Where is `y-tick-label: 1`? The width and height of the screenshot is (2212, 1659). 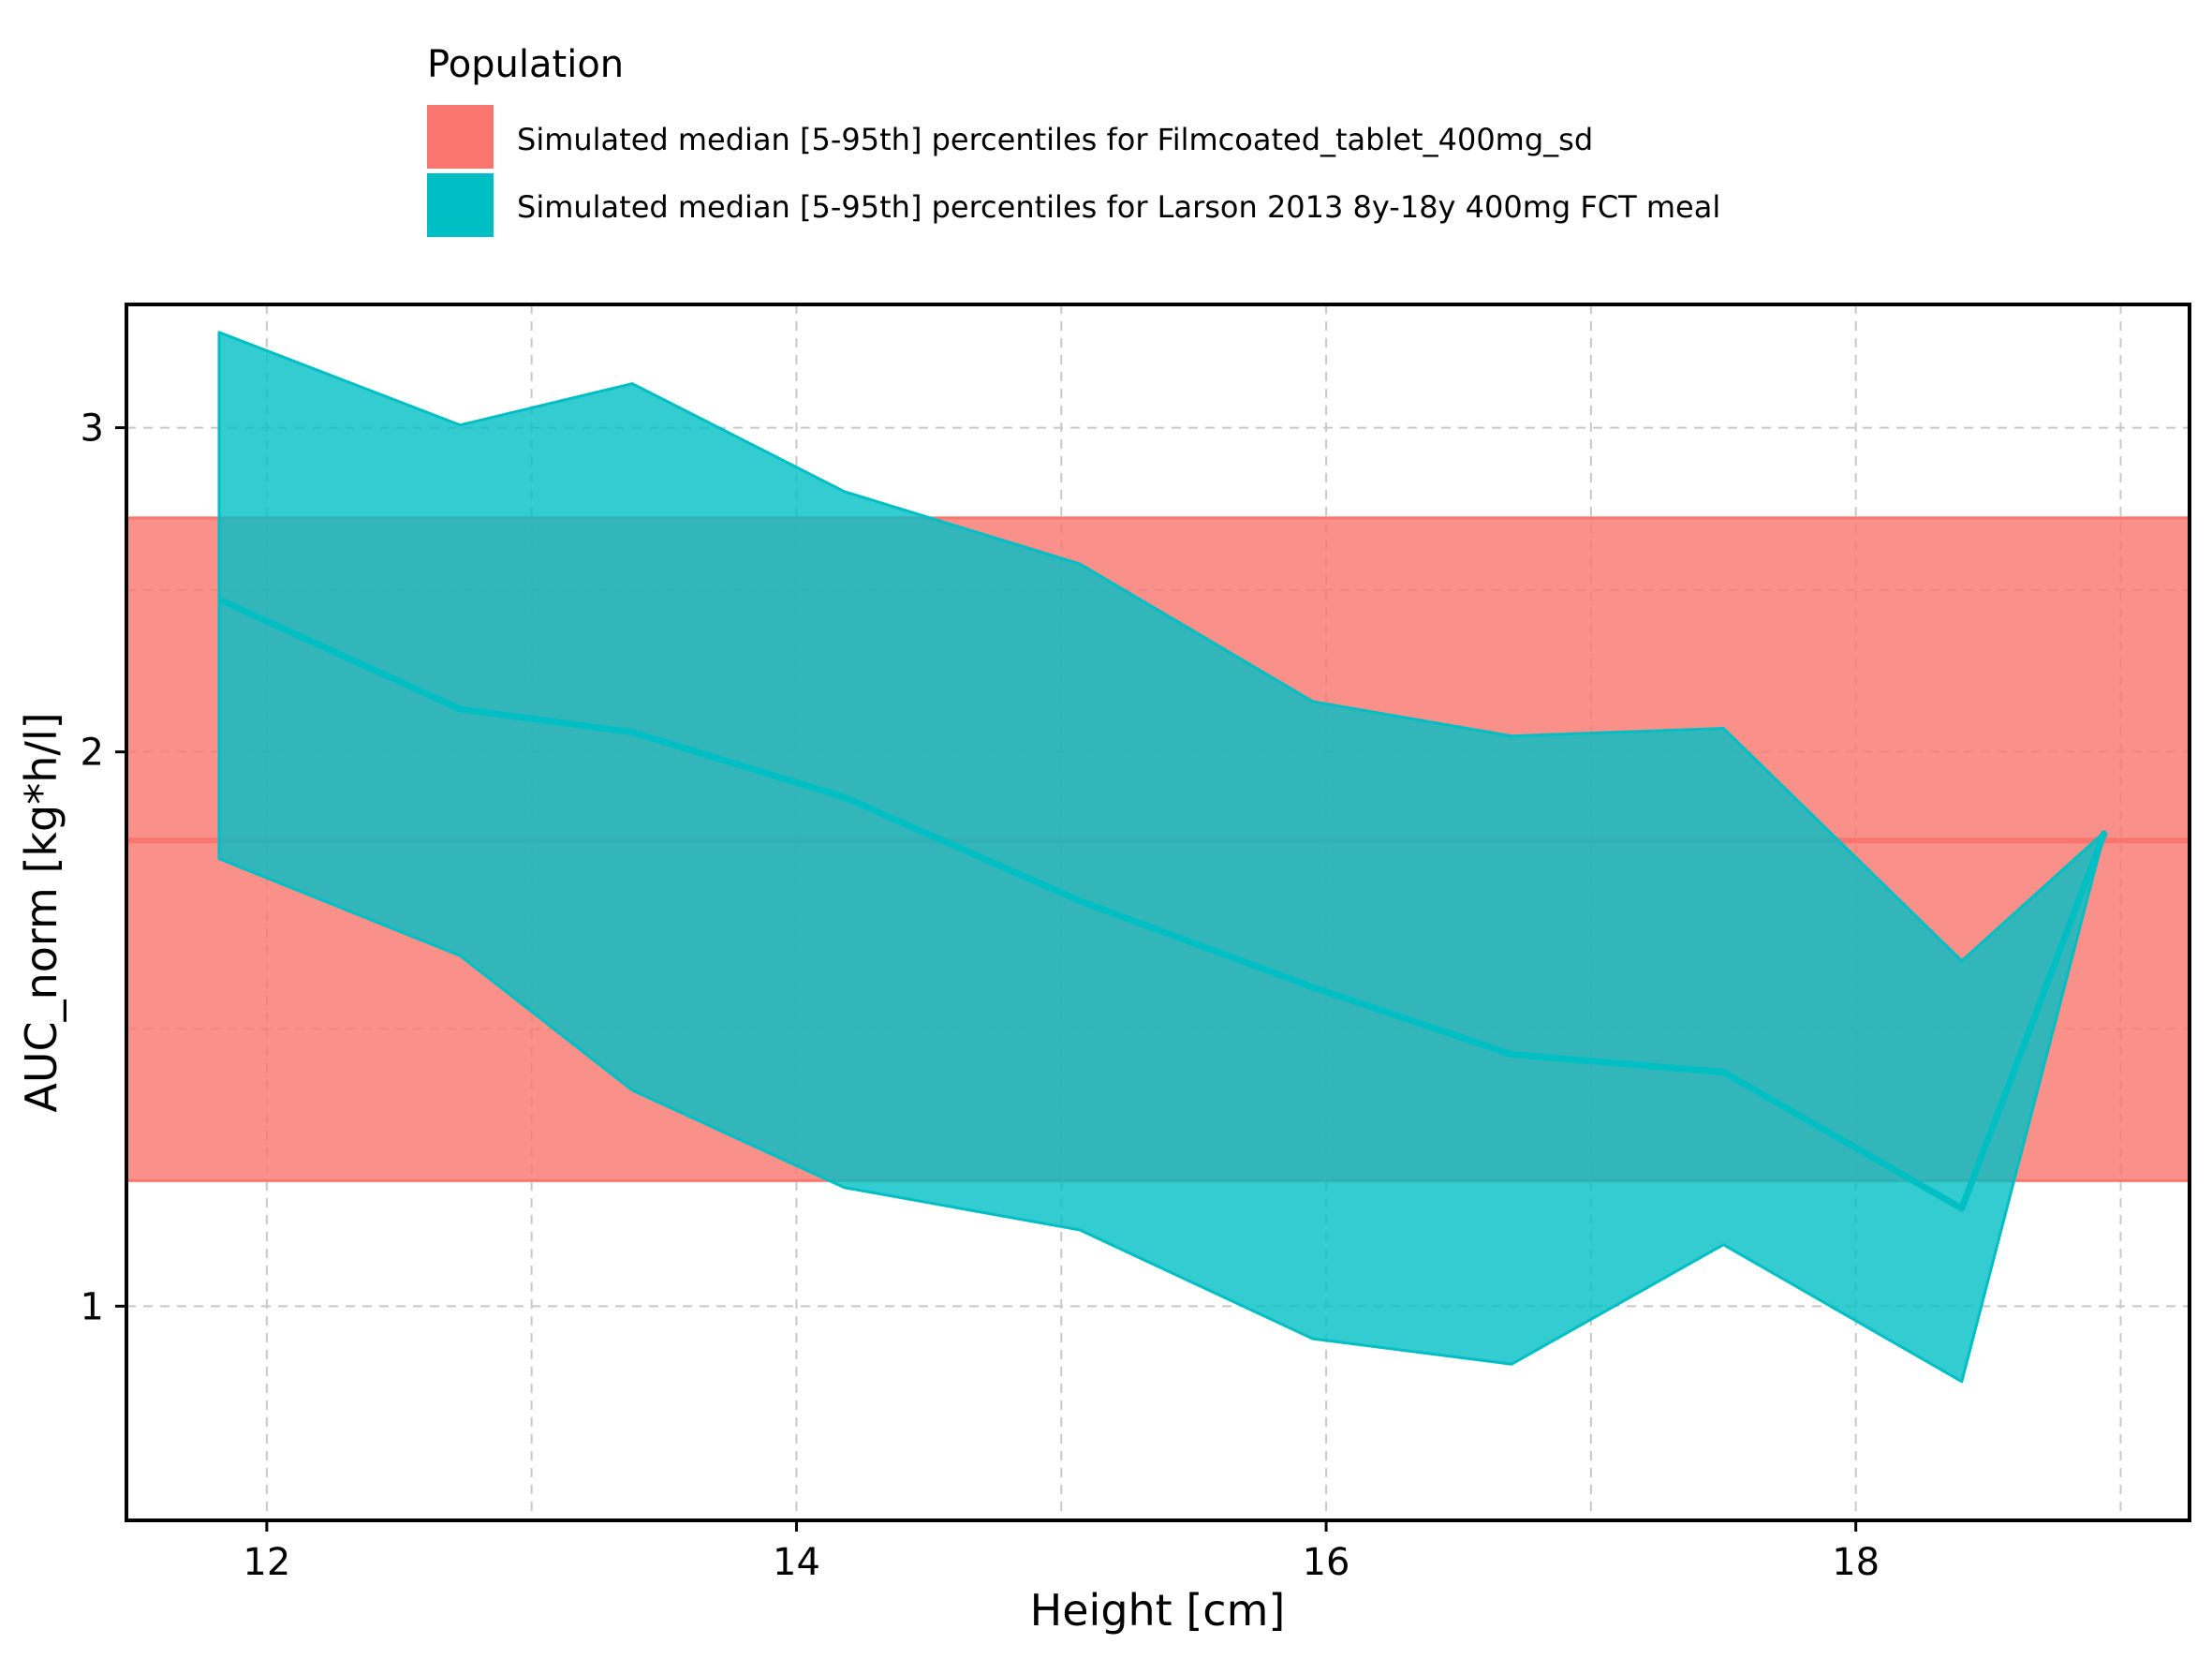
y-tick-label: 1 is located at coordinates (93, 1307).